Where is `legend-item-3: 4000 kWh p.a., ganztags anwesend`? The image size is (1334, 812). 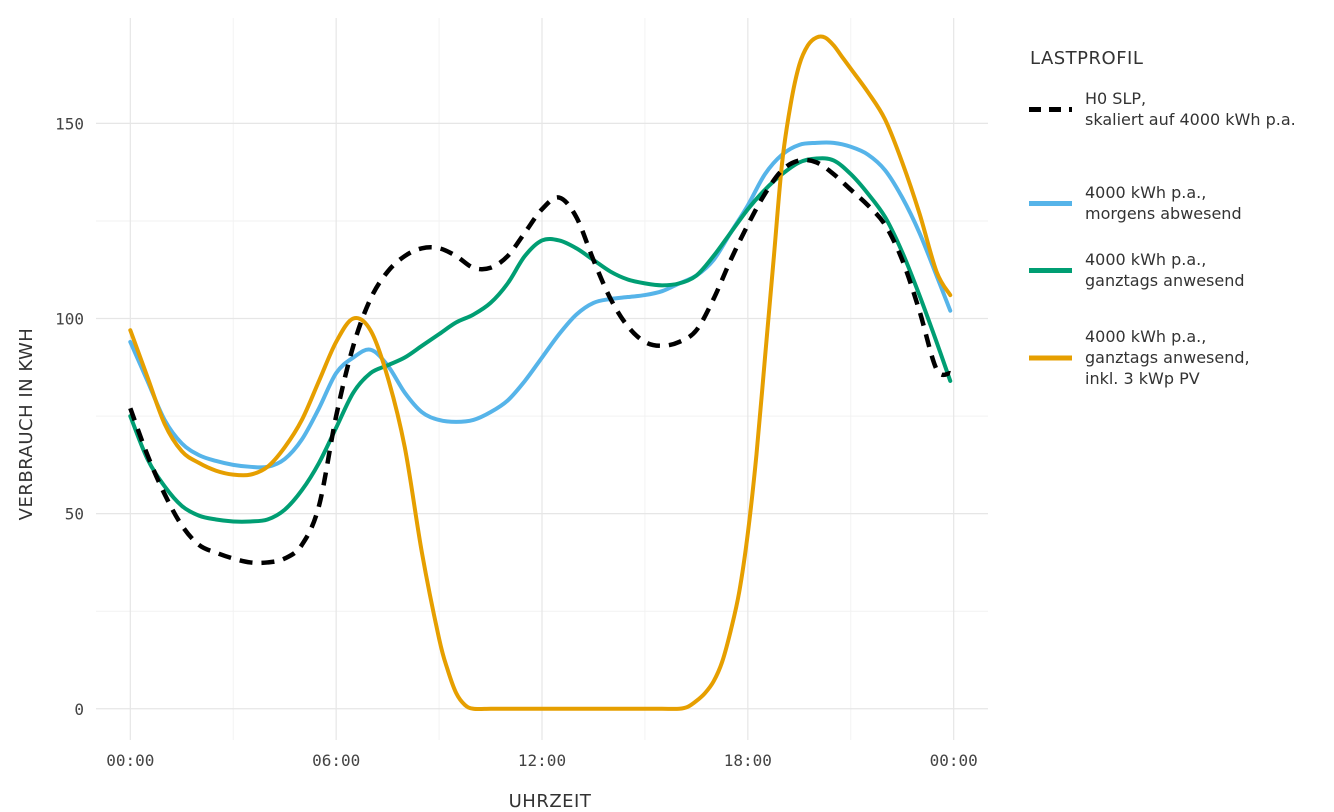
legend-item-3: 4000 kWh p.a., ganztags anwesend is located at coordinates (1137, 270).